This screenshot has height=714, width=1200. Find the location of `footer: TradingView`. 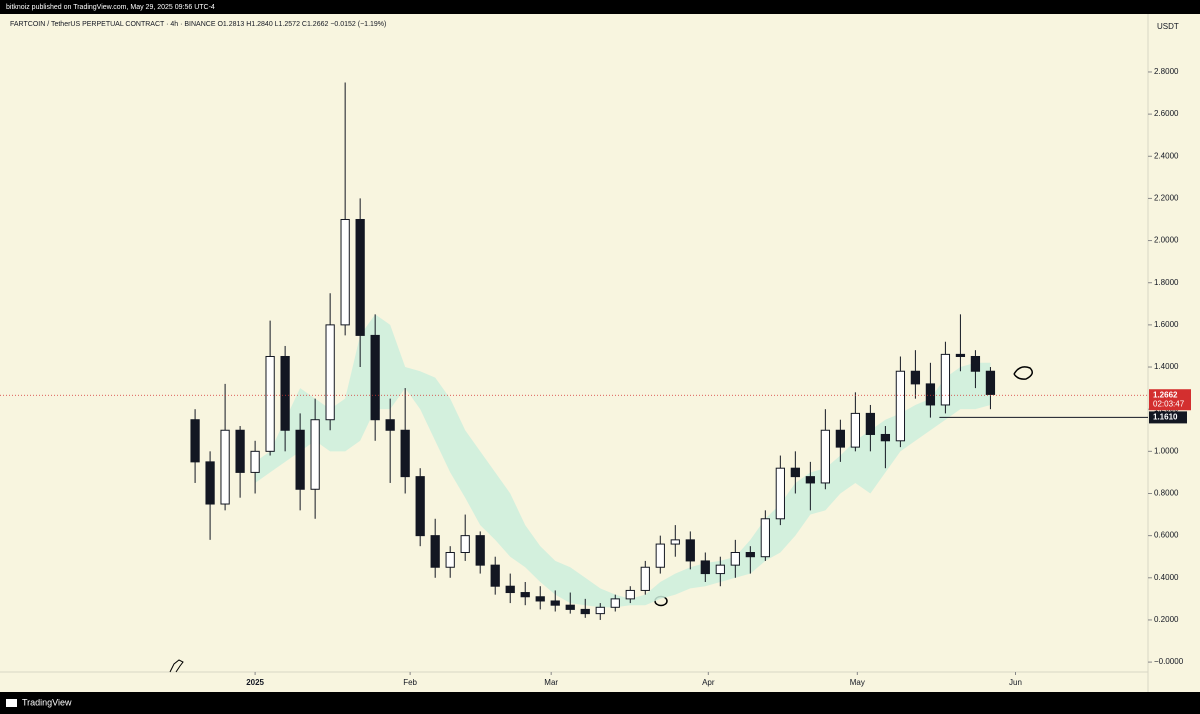

footer: TradingView is located at coordinates (47, 702).